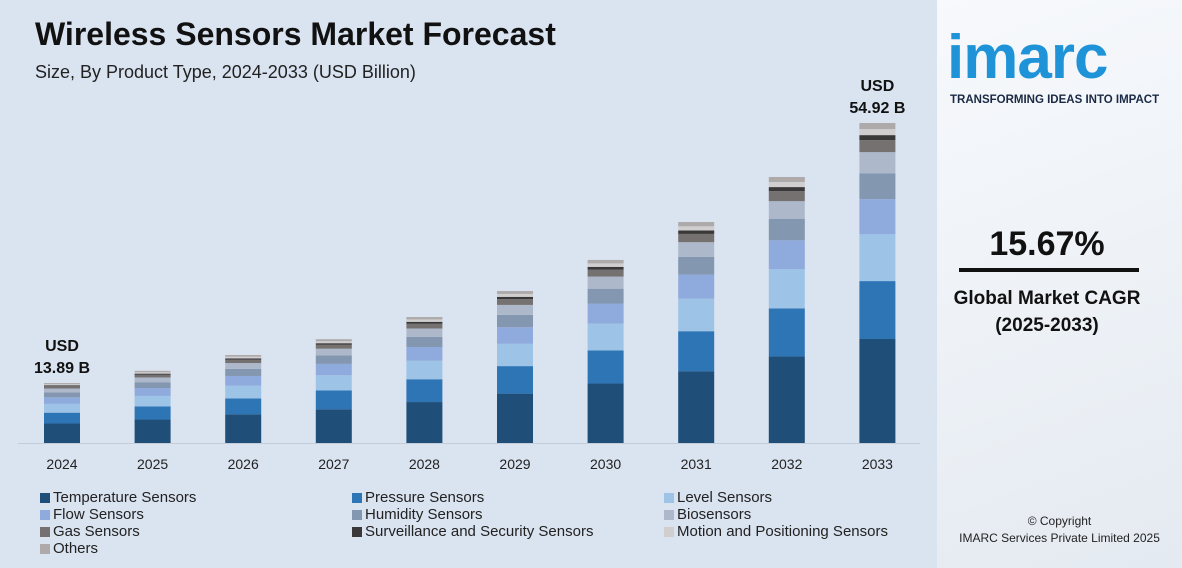  What do you see at coordinates (62, 346) in the screenshot?
I see `data-label: USD` at bounding box center [62, 346].